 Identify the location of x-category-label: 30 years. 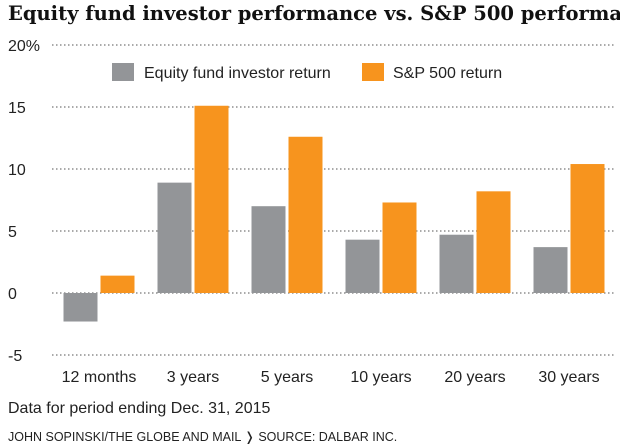
(568, 377).